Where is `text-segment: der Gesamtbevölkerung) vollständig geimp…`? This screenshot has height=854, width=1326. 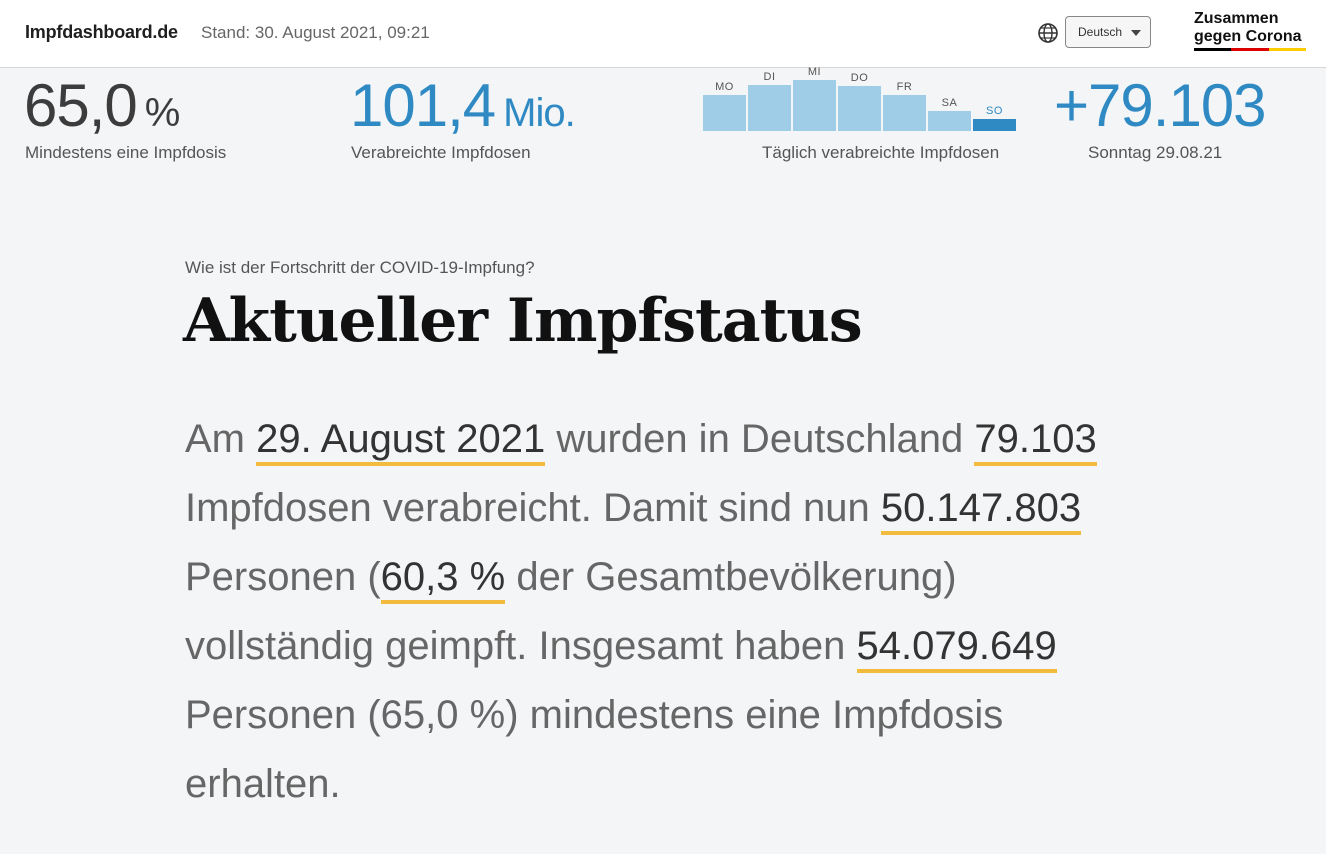
text-segment: der Gesamtbevölkerung) vollständig geimp… is located at coordinates (571, 611).